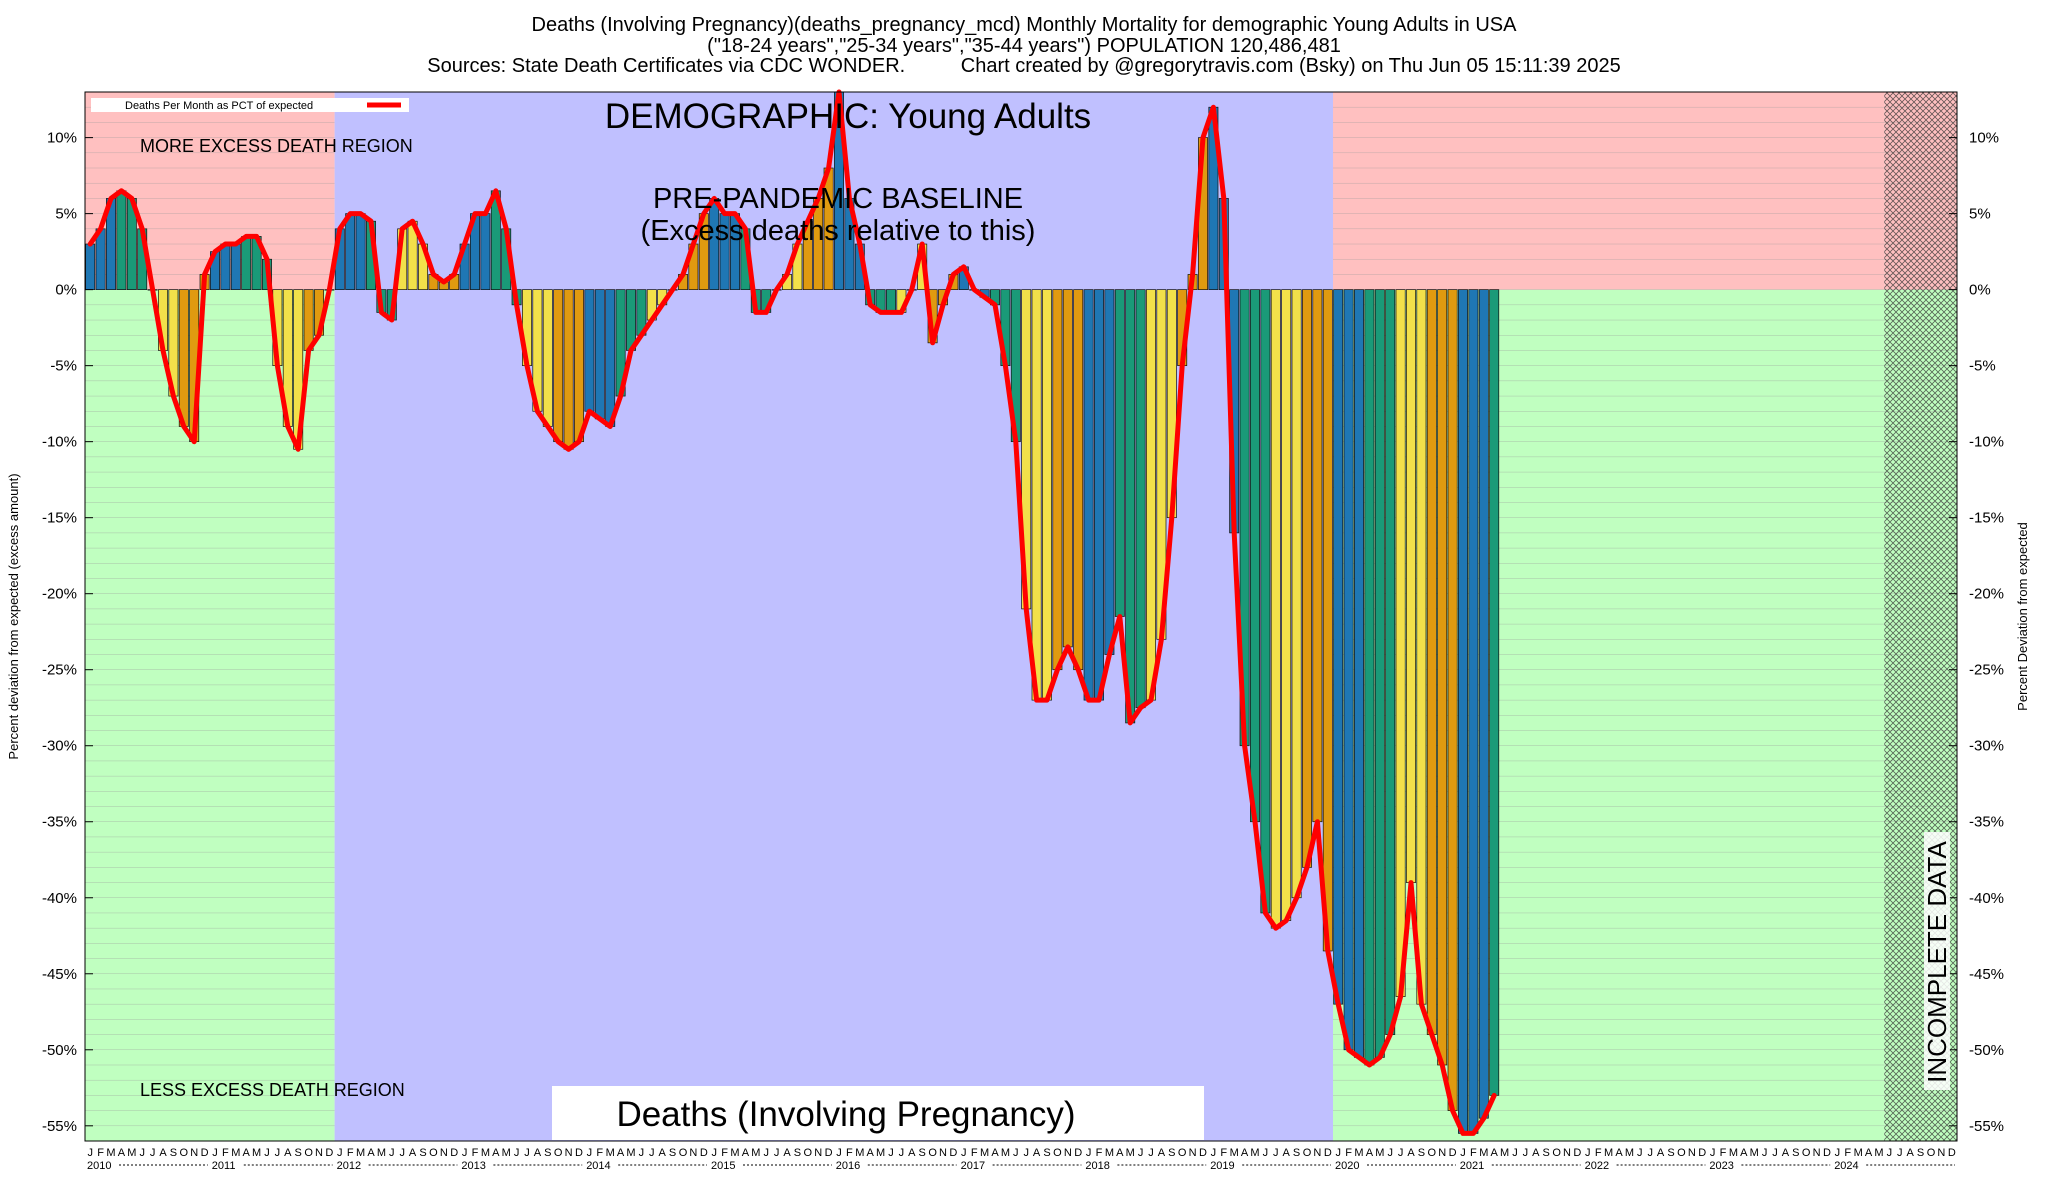 Image resolution: width=2048 pixels, height=1200 pixels. What do you see at coordinates (1597, 1166) in the screenshot?
I see `x-tick-year: 2022` at bounding box center [1597, 1166].